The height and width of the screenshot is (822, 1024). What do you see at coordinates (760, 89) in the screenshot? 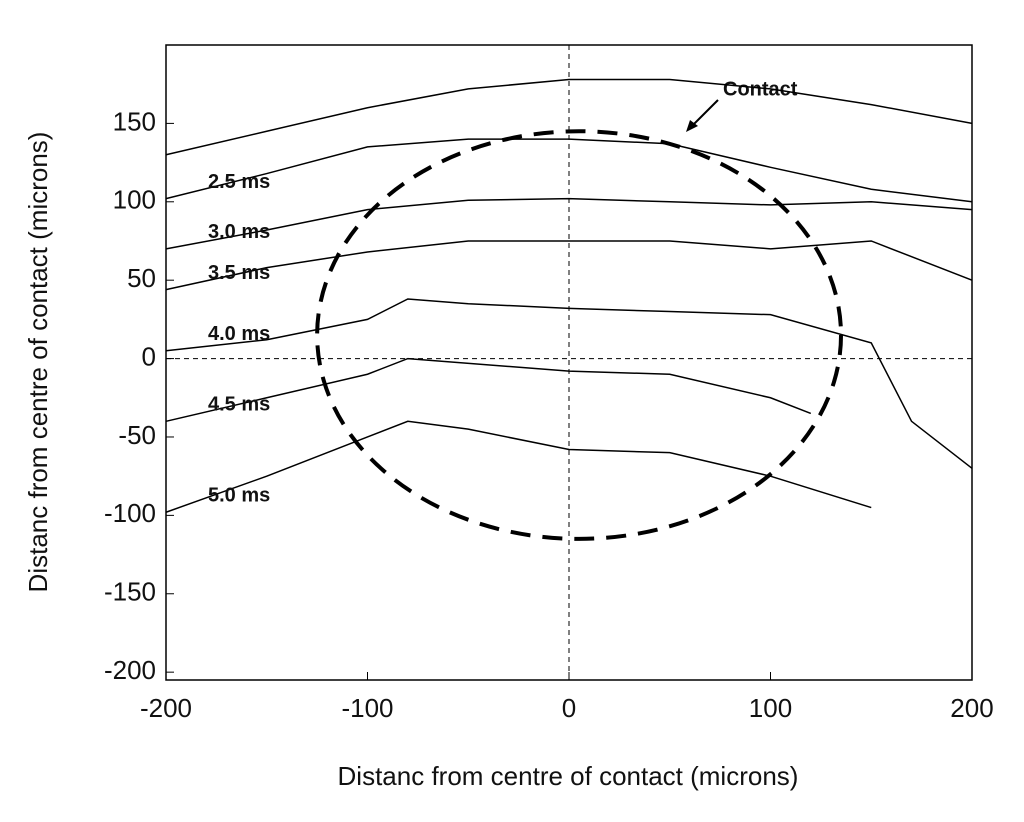
I see `annotation: Contact` at bounding box center [760, 89].